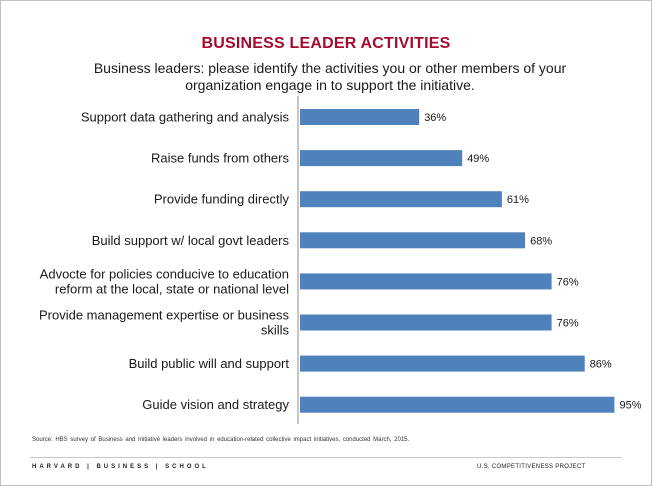  I want to click on category-label: Provide management expertise or business, so click(164, 315).